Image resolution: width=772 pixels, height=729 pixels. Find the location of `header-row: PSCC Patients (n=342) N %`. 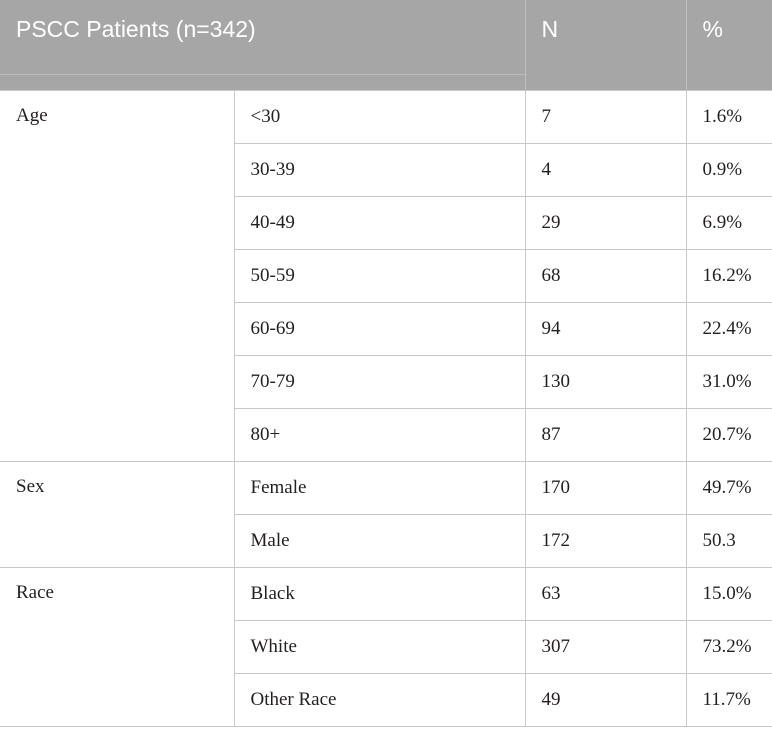

header-row: PSCC Patients (n=342) N % is located at coordinates (386, 45).